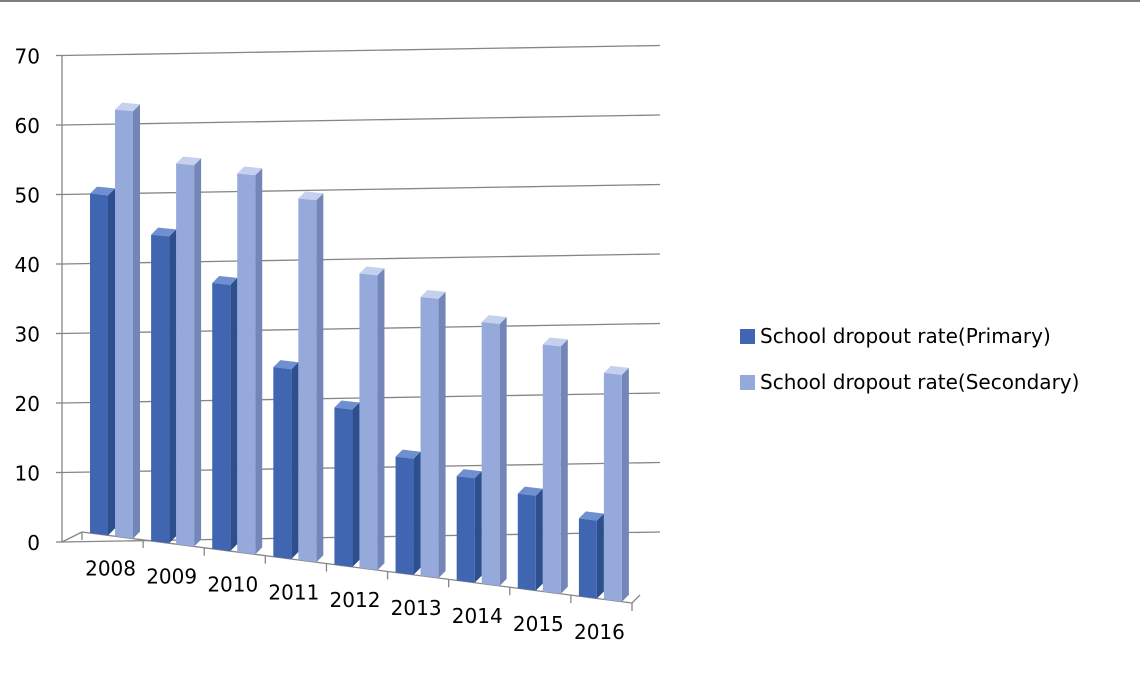 This screenshot has height=700, width=1140. I want to click on bar-secondary-2011-side, so click(320, 378).